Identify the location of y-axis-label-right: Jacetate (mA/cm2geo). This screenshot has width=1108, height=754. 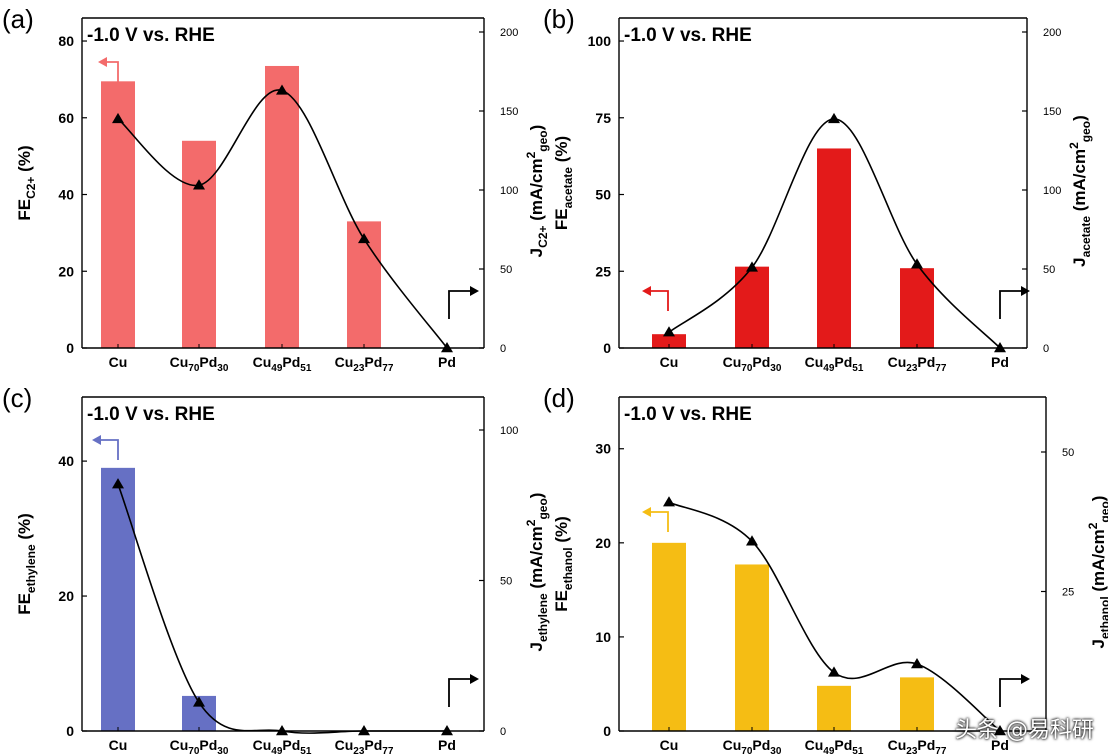
(1080, 191).